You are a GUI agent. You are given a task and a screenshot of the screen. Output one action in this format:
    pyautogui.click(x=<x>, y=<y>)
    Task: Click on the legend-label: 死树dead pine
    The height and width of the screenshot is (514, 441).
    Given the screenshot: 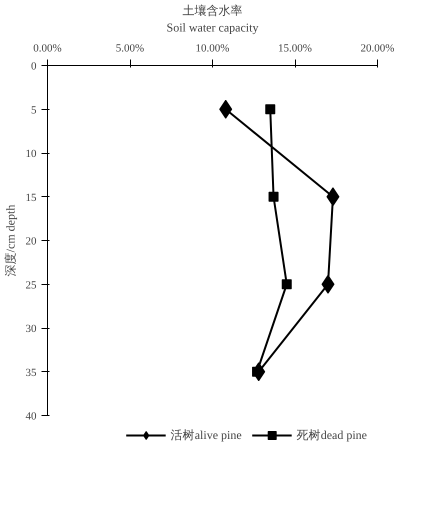 What is the action you would take?
    pyautogui.click(x=331, y=435)
    